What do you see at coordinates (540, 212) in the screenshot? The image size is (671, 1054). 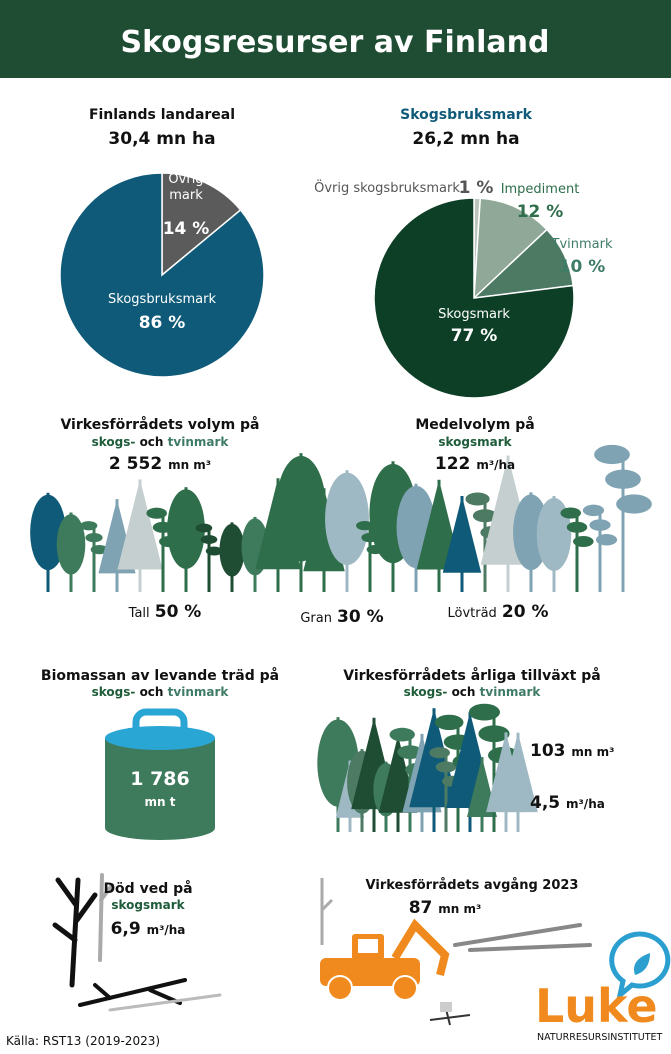 I see `pie-label: 12 %` at bounding box center [540, 212].